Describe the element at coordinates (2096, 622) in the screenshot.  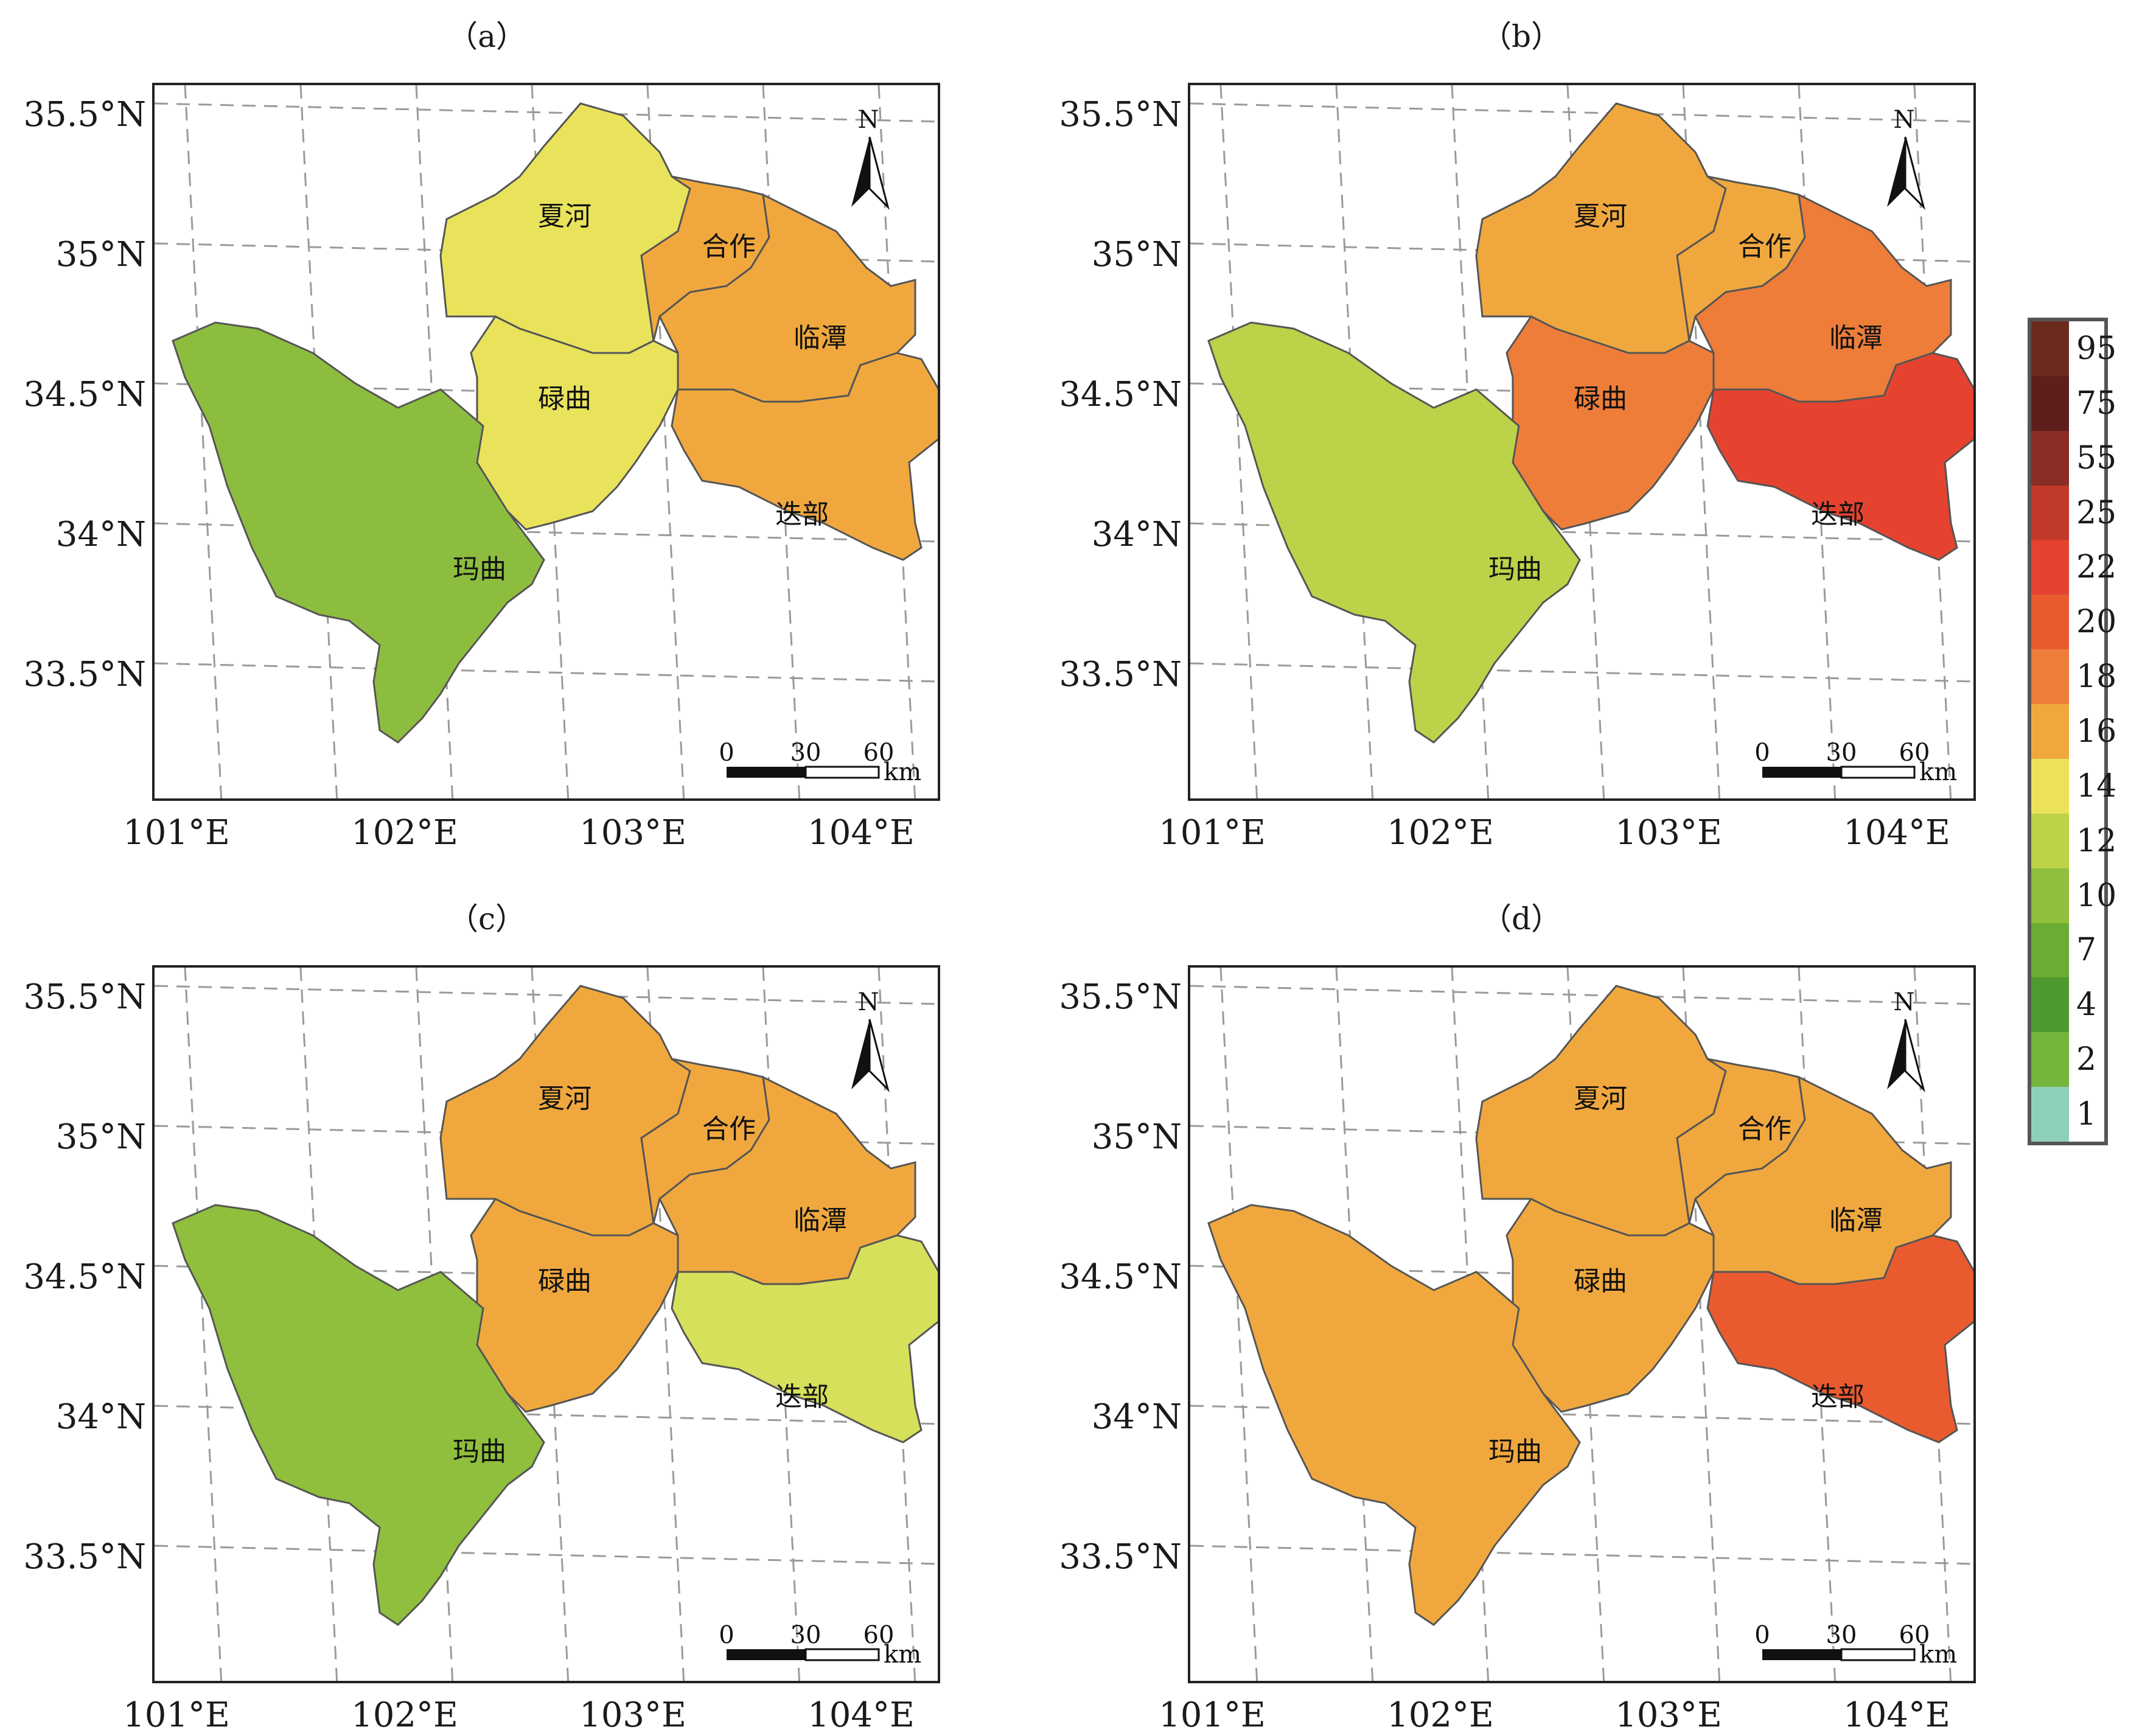
I see `legend-label: 20` at that location.